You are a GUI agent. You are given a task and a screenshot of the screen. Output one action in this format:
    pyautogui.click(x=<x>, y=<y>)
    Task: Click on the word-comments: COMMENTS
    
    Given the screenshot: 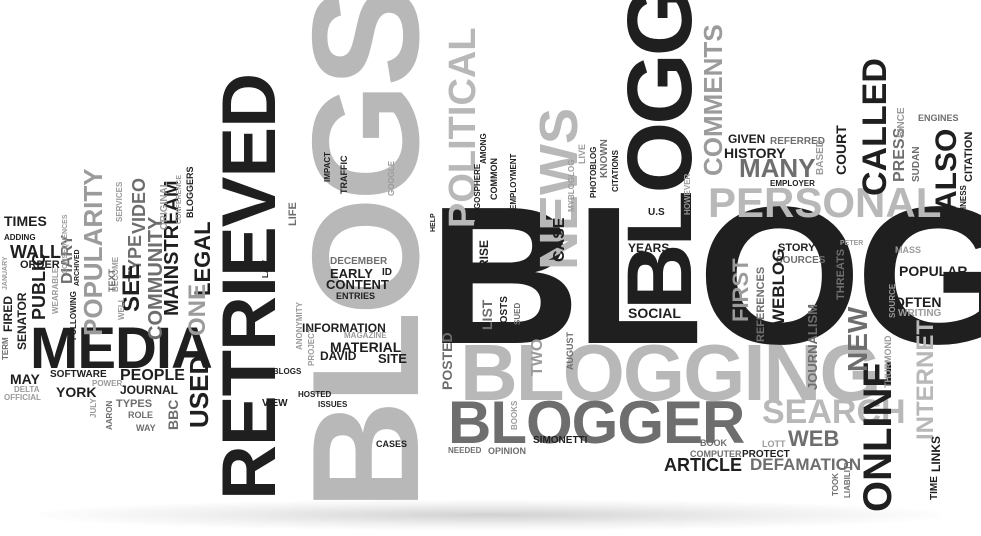 What is the action you would take?
    pyautogui.click(x=713, y=100)
    